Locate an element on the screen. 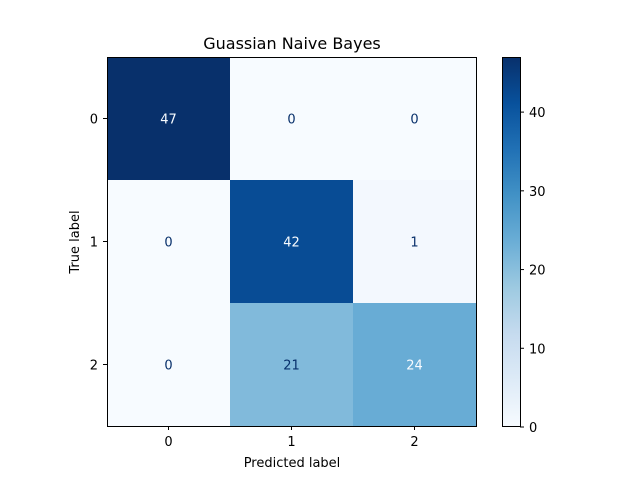 The width and height of the screenshot is (640, 484). x-tick-label: 1 is located at coordinates (291, 442).